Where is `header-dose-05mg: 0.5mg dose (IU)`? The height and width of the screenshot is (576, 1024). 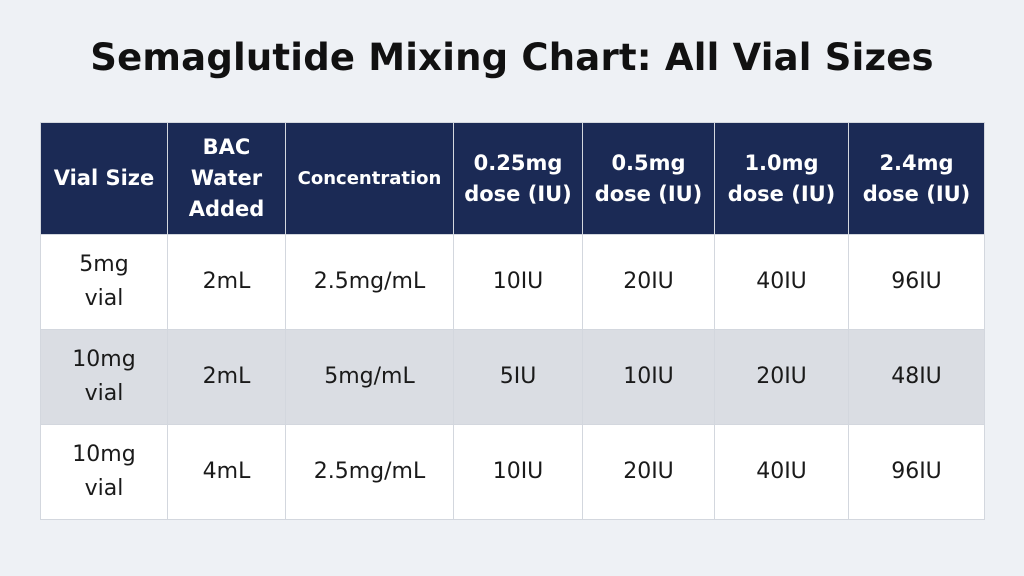 header-dose-05mg: 0.5mg dose (IU) is located at coordinates (648, 178).